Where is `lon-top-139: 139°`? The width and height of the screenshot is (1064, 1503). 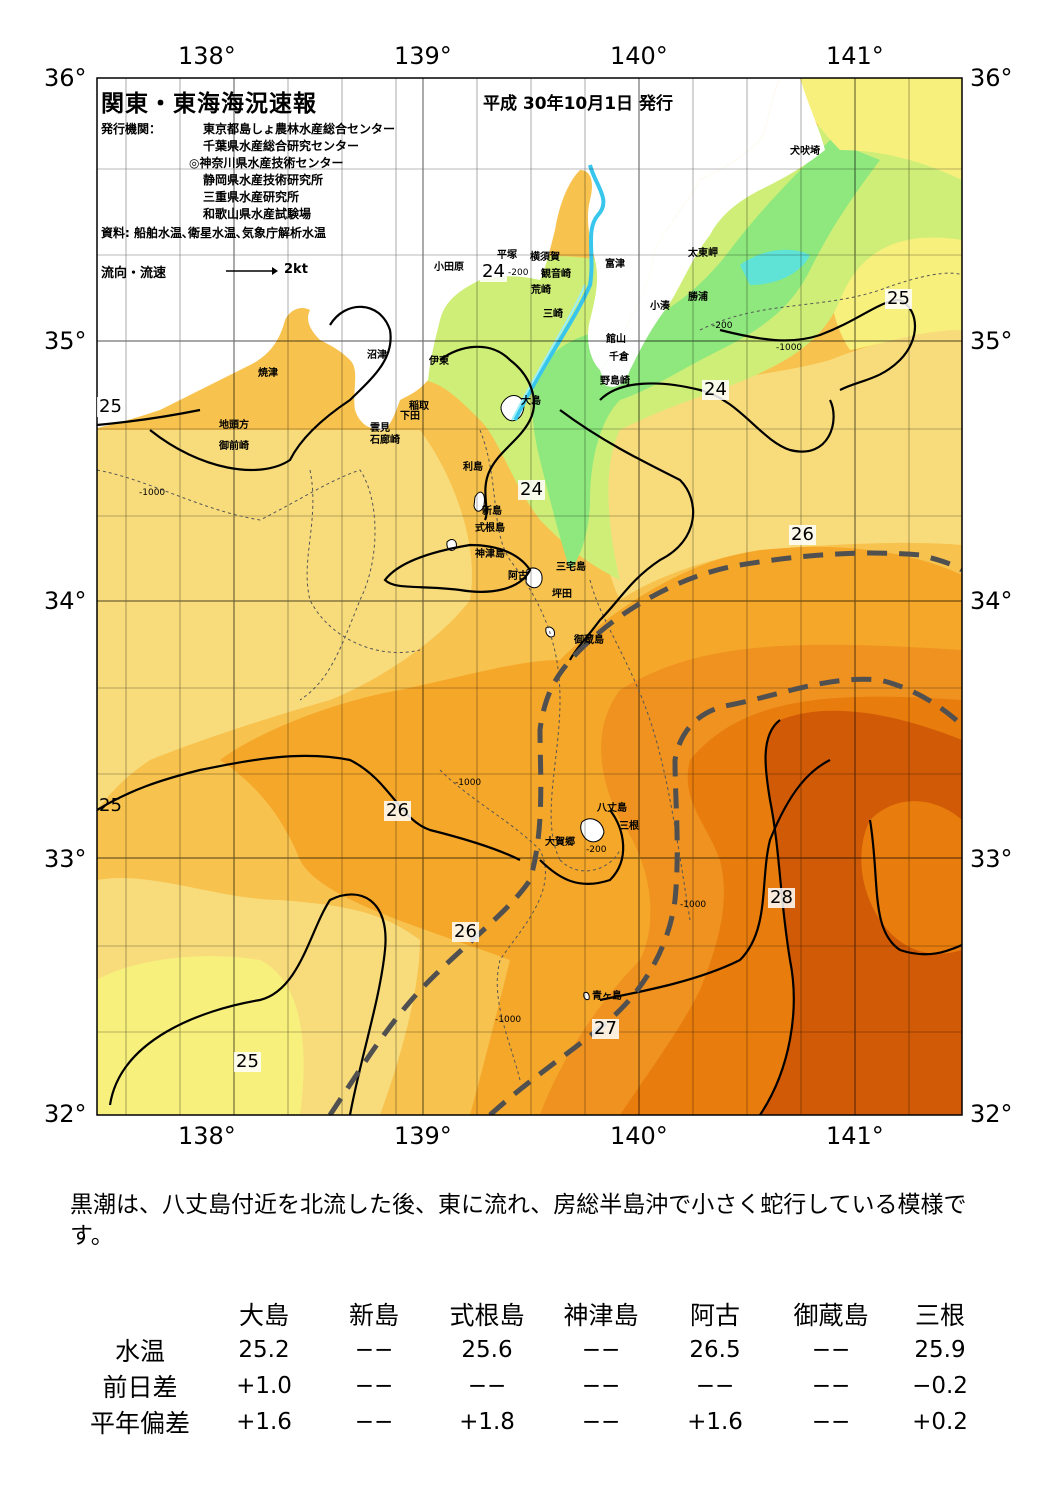 lon-top-139: 139° is located at coordinates (423, 56).